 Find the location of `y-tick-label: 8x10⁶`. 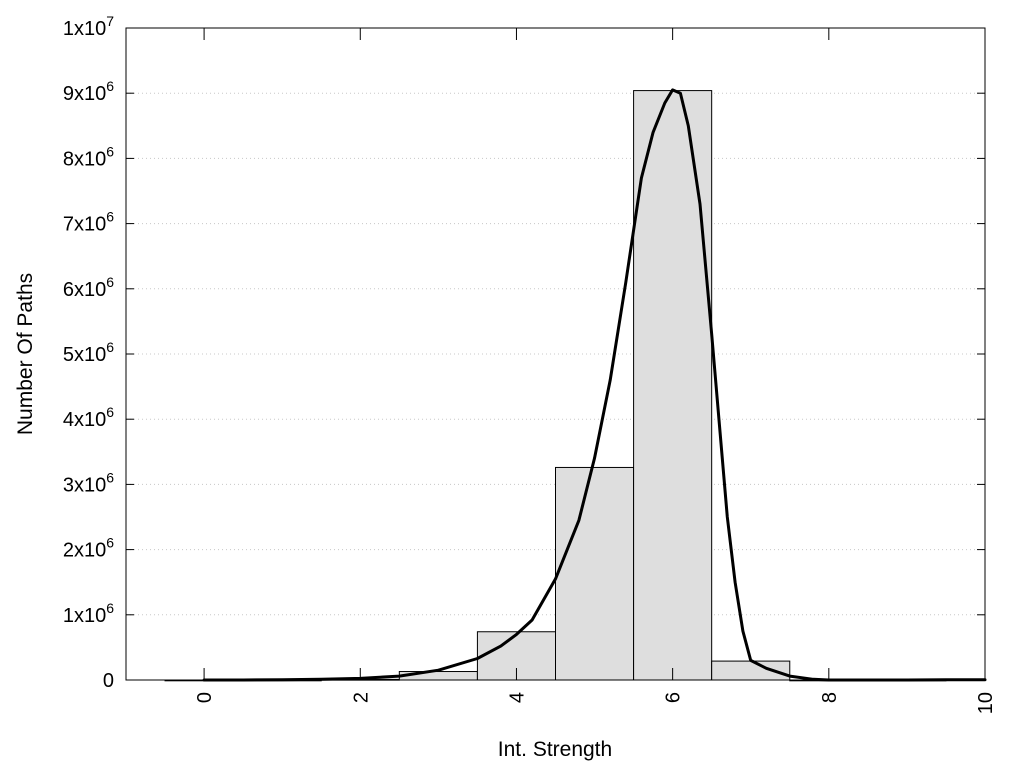

y-tick-label: 8x10⁶ is located at coordinates (88, 156).